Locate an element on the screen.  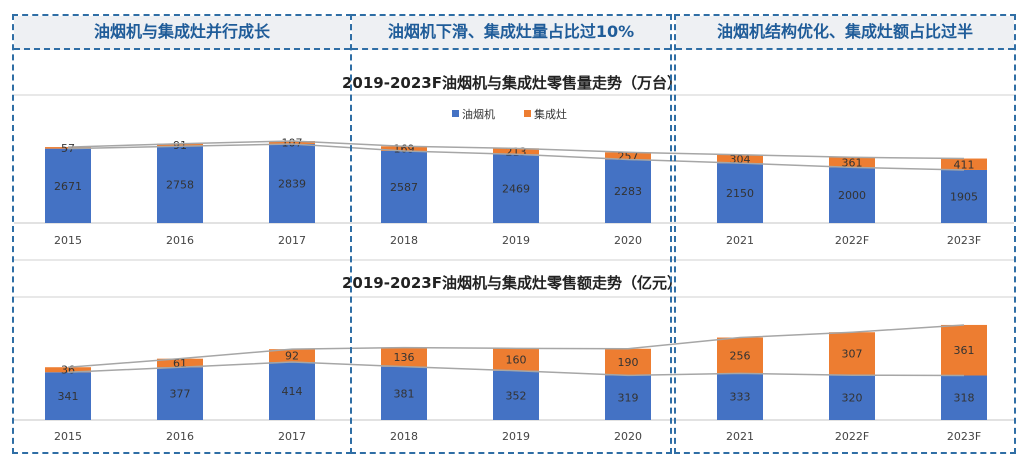
data-label: 1905 is located at coordinates (964, 196).